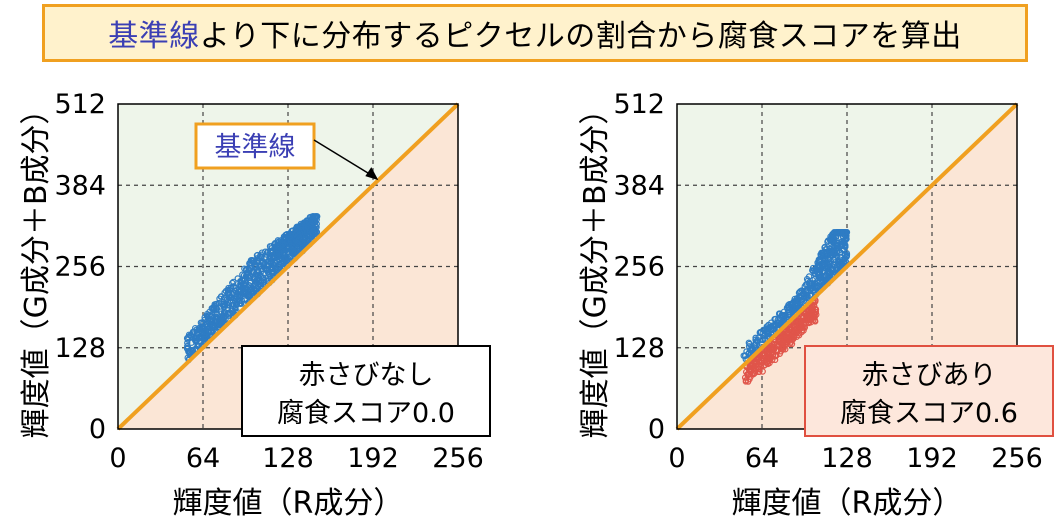 The height and width of the screenshot is (519, 1057). What do you see at coordinates (580, 36) in the screenshot?
I see `banner-text: より下に分布するピクセルの割合から腐食スコアを算出` at bounding box center [580, 36].